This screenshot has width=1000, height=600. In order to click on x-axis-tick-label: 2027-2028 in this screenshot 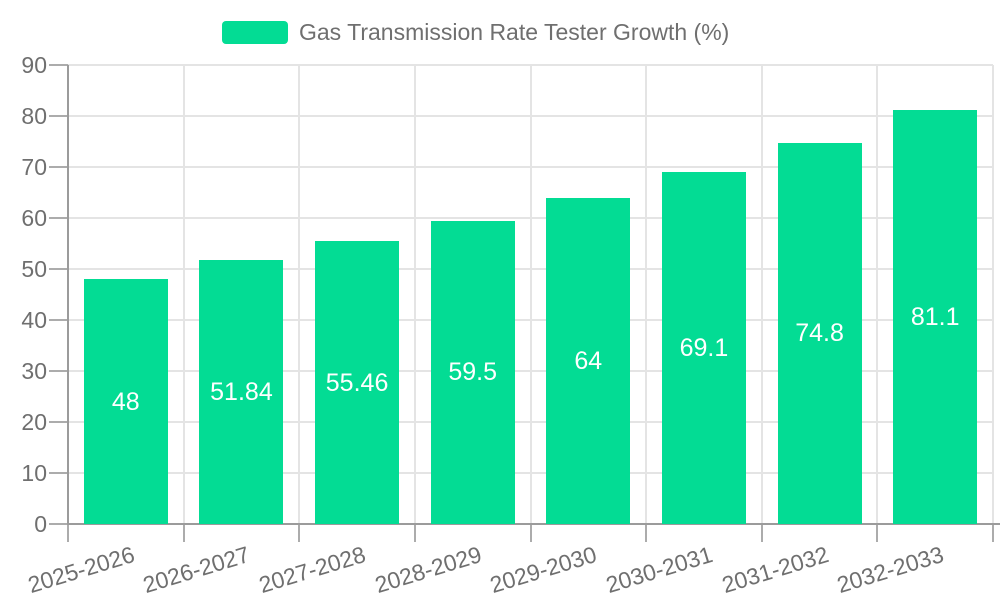, I will do `click(312, 570)`.